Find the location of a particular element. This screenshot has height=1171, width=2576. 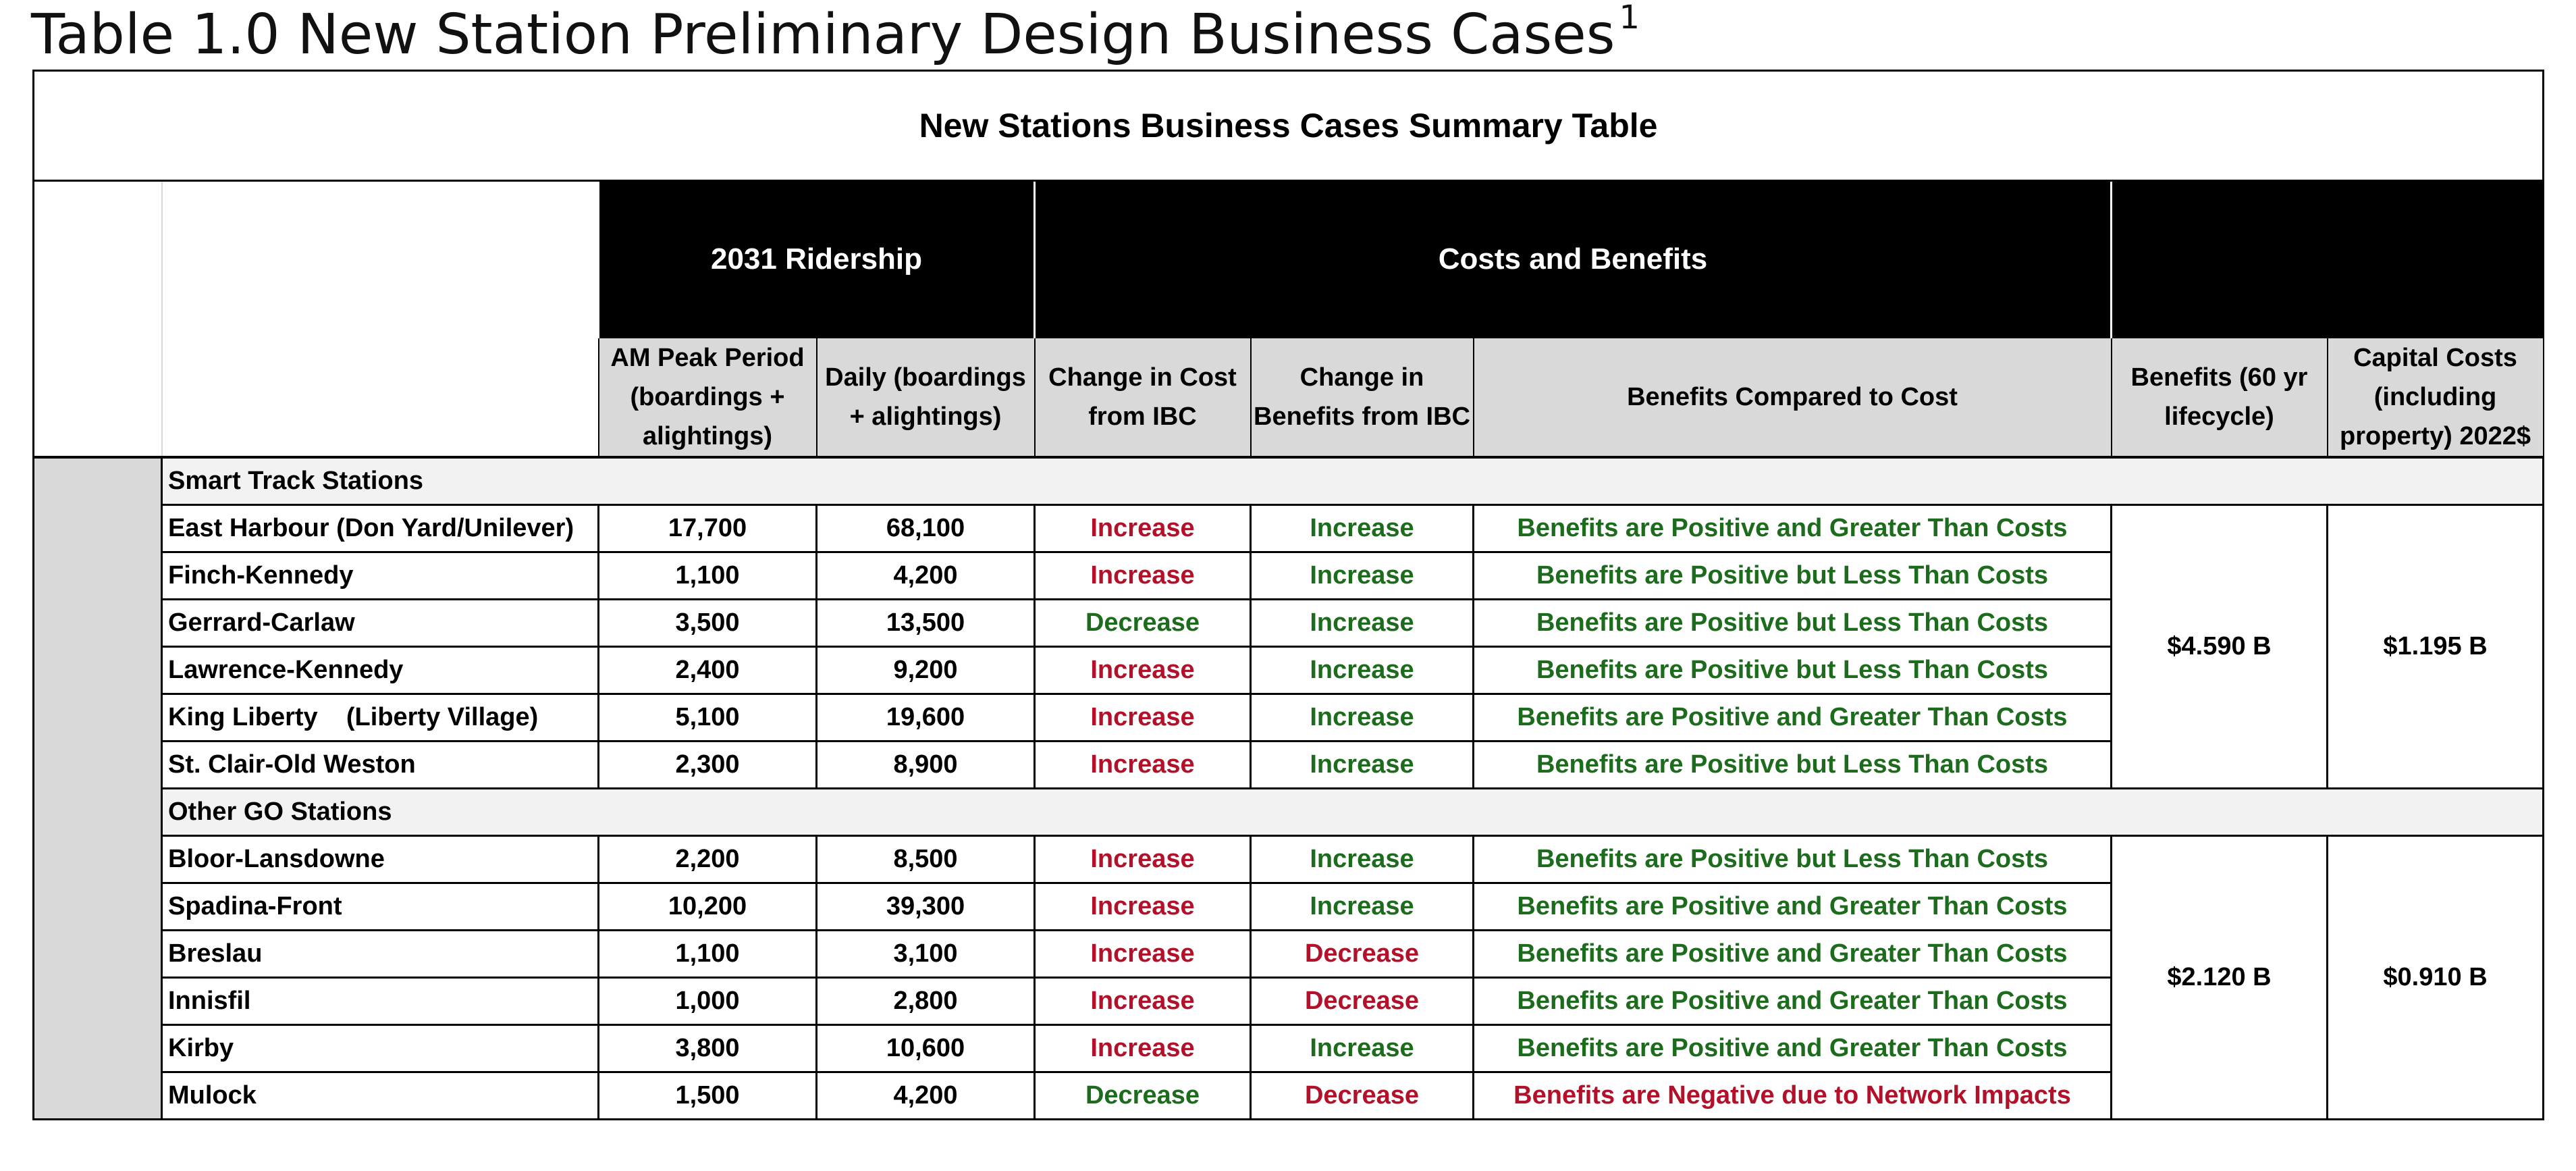

am-peak-value: 10,200 is located at coordinates (707, 906).